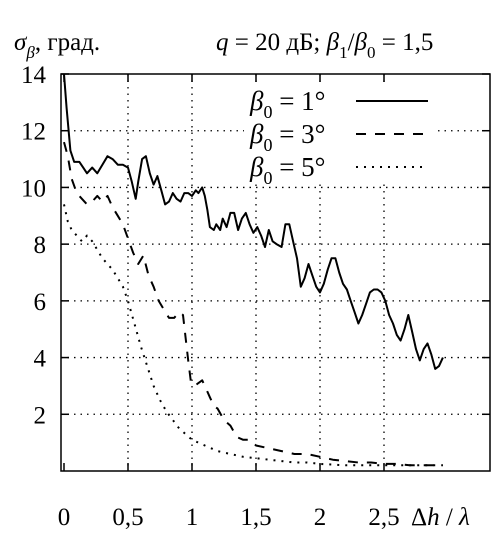 This screenshot has width=502, height=538. What do you see at coordinates (33, 188) in the screenshot?
I see `y-tick-label: 10` at bounding box center [33, 188].